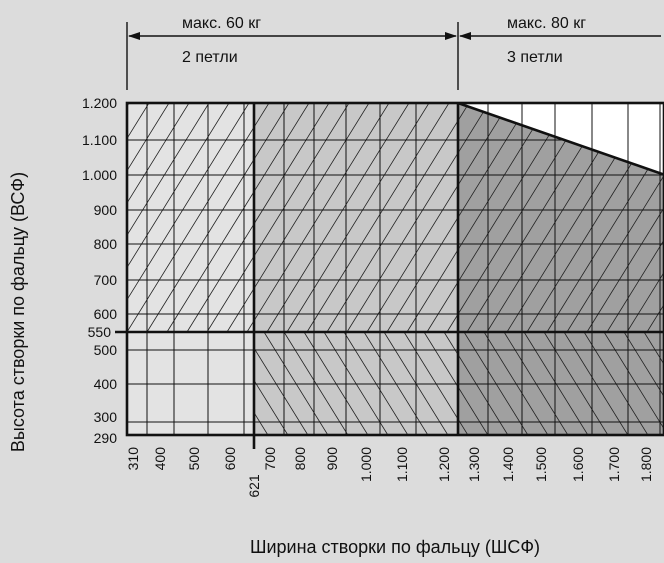  What do you see at coordinates (99, 175) in the screenshot?
I see `y-tick-1000: 1.000` at bounding box center [99, 175].